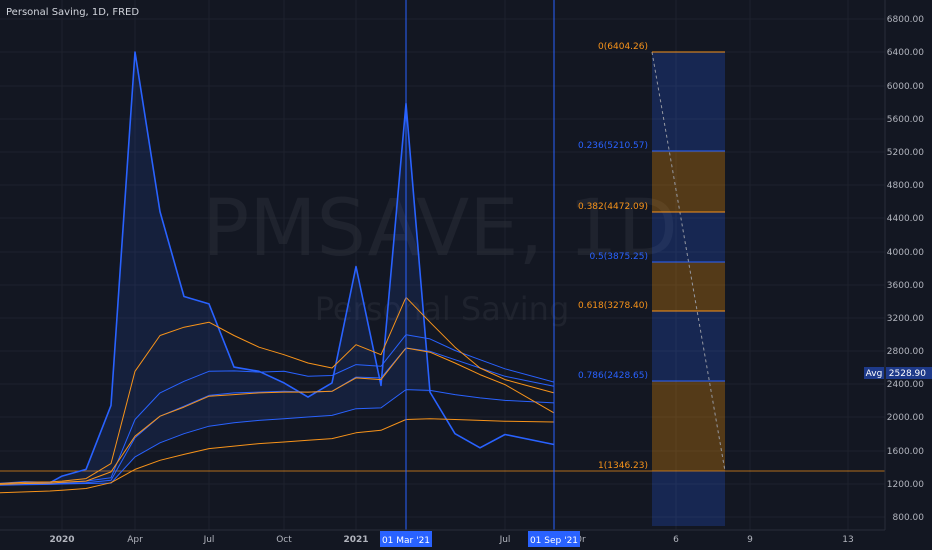 This screenshot has width=932, height=550. Describe the element at coordinates (72, 12) in the screenshot. I see `chart-title: Personal Saving, 1D, FRED` at that location.